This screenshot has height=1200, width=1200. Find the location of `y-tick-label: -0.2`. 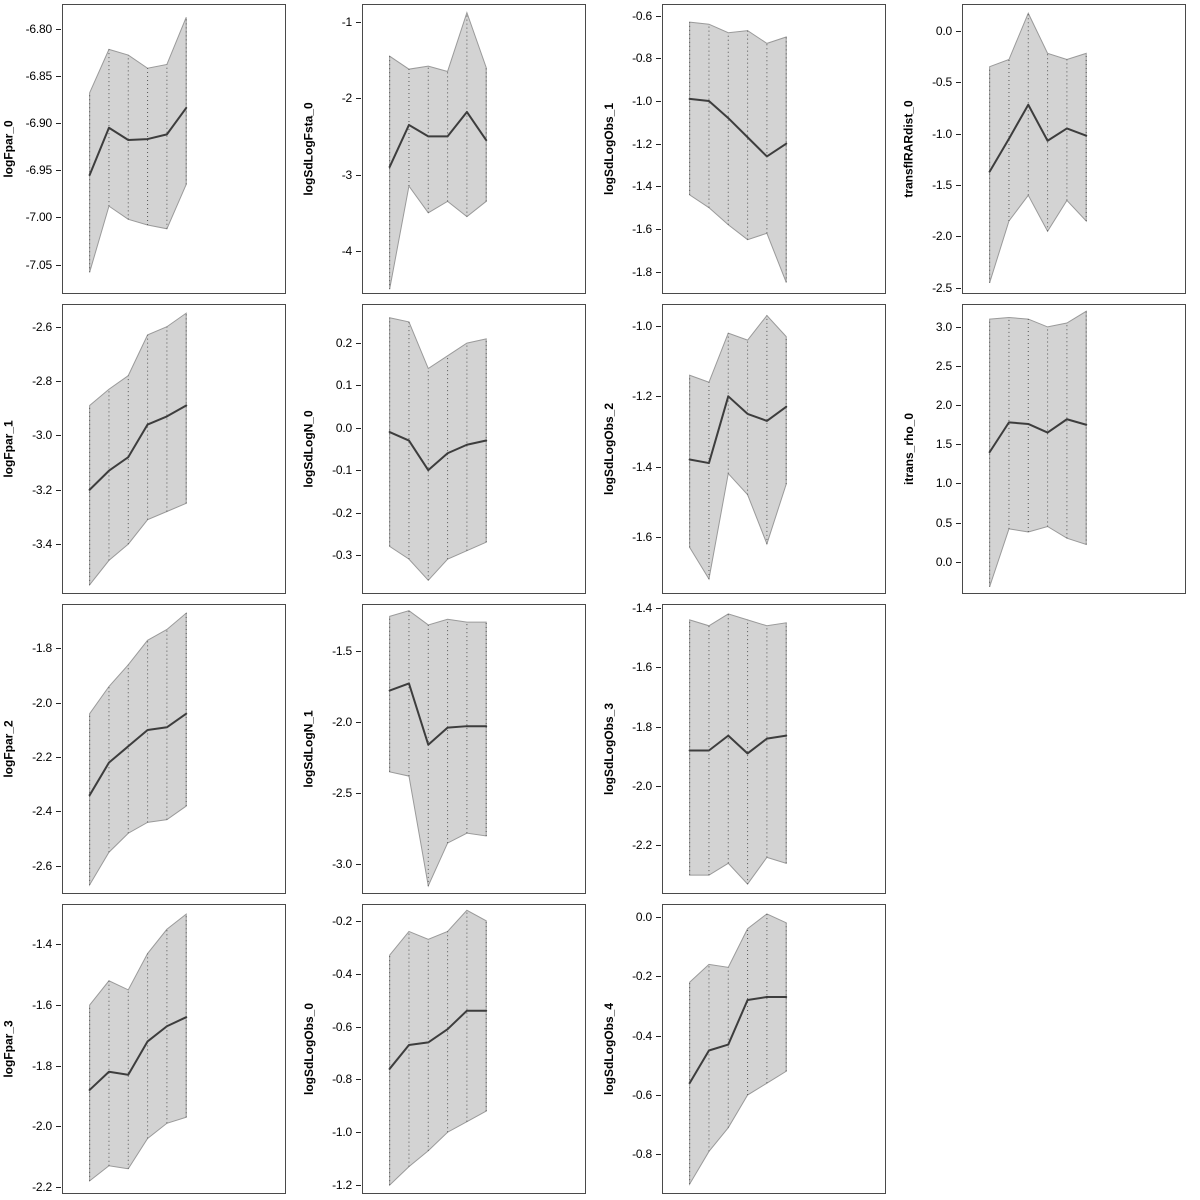

y-tick-label: -0.2 is located at coordinates (642, 976).